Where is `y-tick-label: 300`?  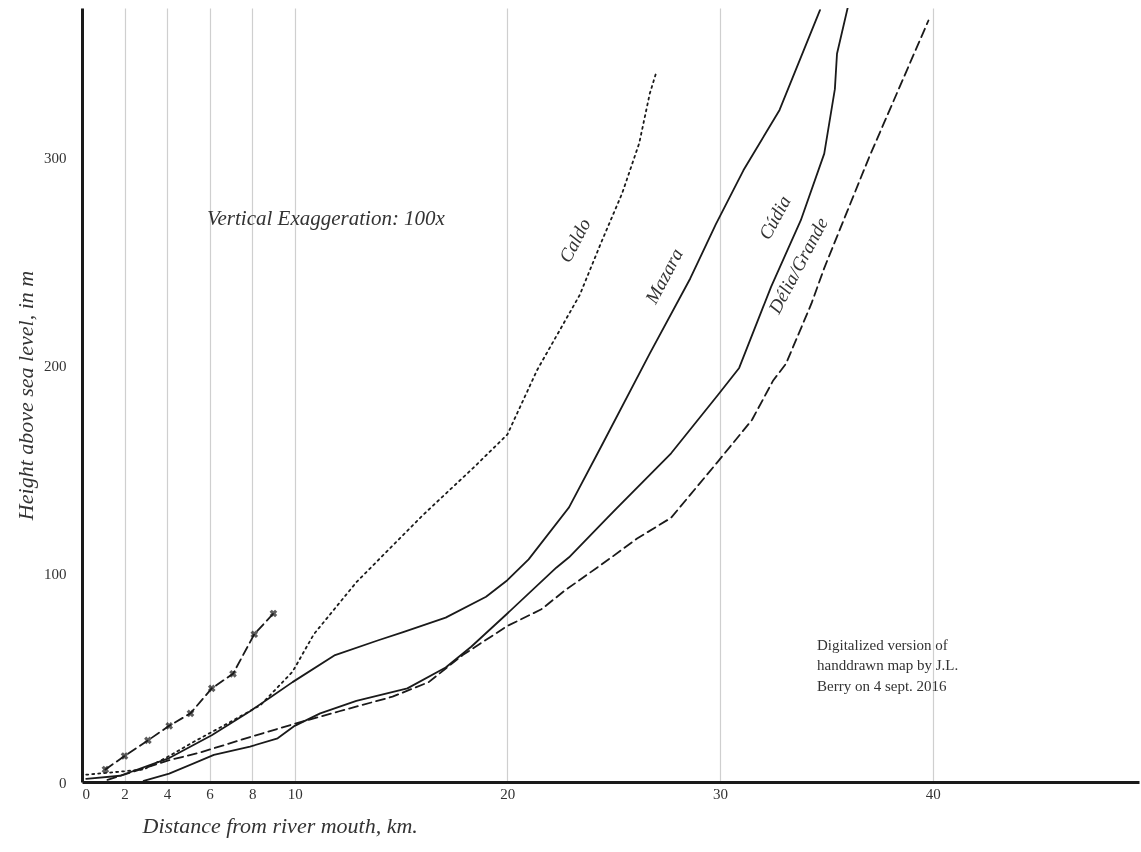
y-tick-label: 300 is located at coordinates (55, 158).